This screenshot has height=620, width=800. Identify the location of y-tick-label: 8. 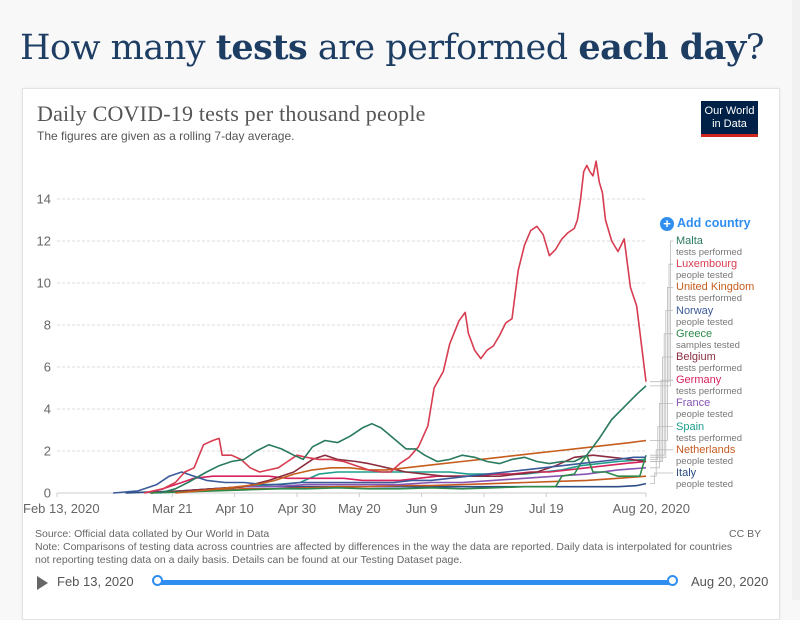
(47, 325).